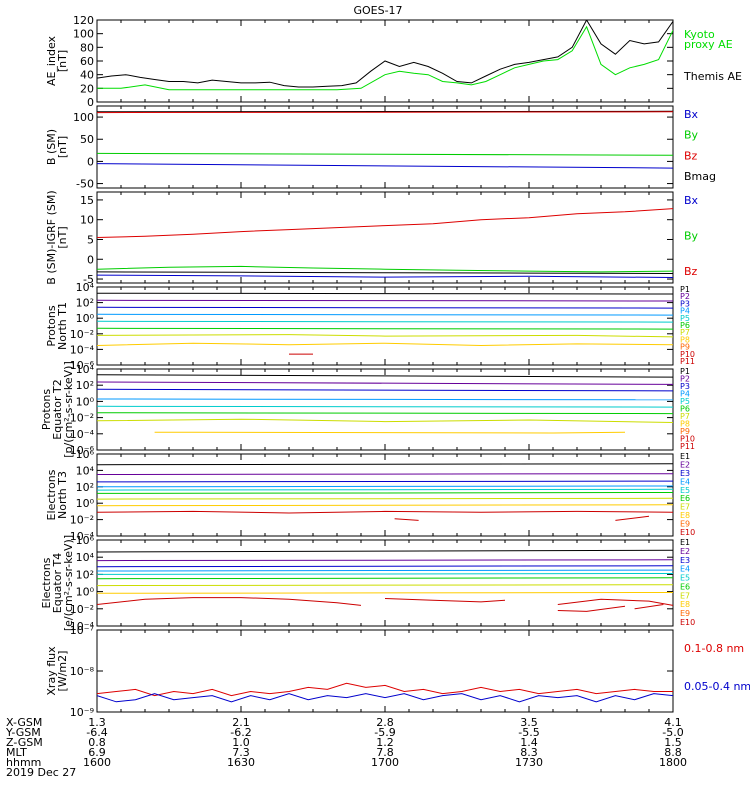 This screenshot has width=750, height=800. I want to click on y-axis-label: Protons, so click(51, 325).